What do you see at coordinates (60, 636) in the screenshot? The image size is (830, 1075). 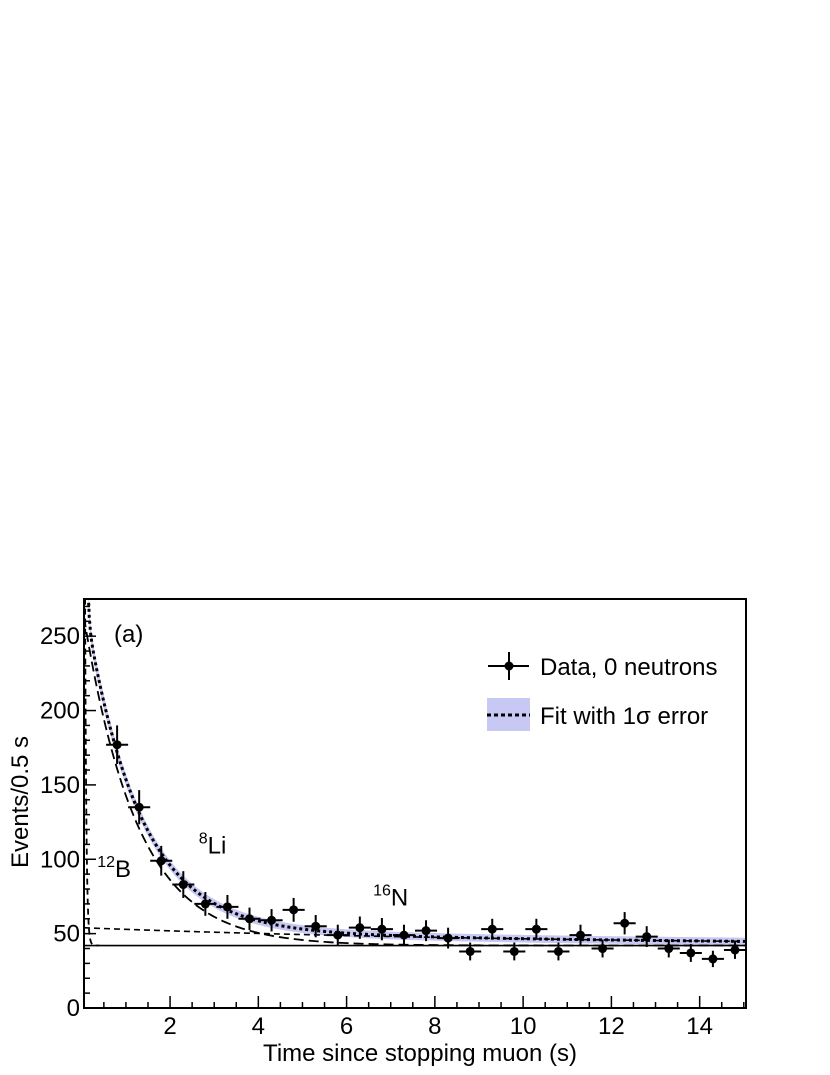 I see `y-tick-label: 250` at bounding box center [60, 636].